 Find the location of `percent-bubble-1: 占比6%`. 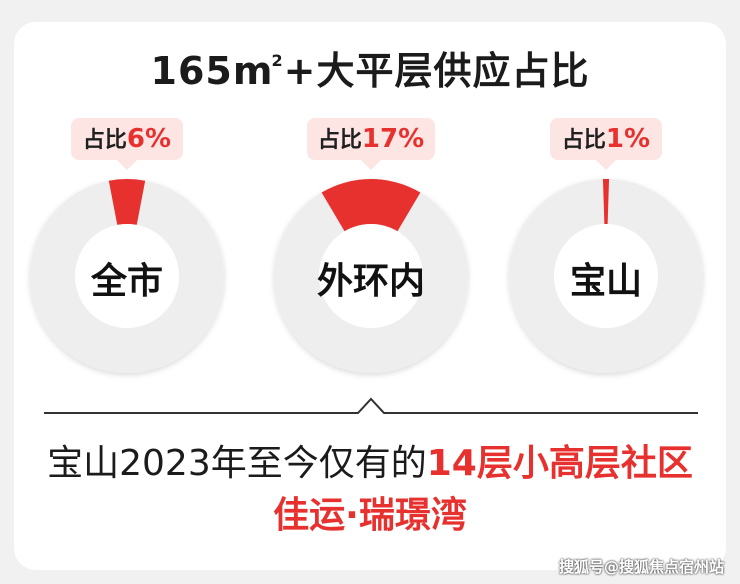

percent-bubble-1: 占比6% is located at coordinates (127, 144).